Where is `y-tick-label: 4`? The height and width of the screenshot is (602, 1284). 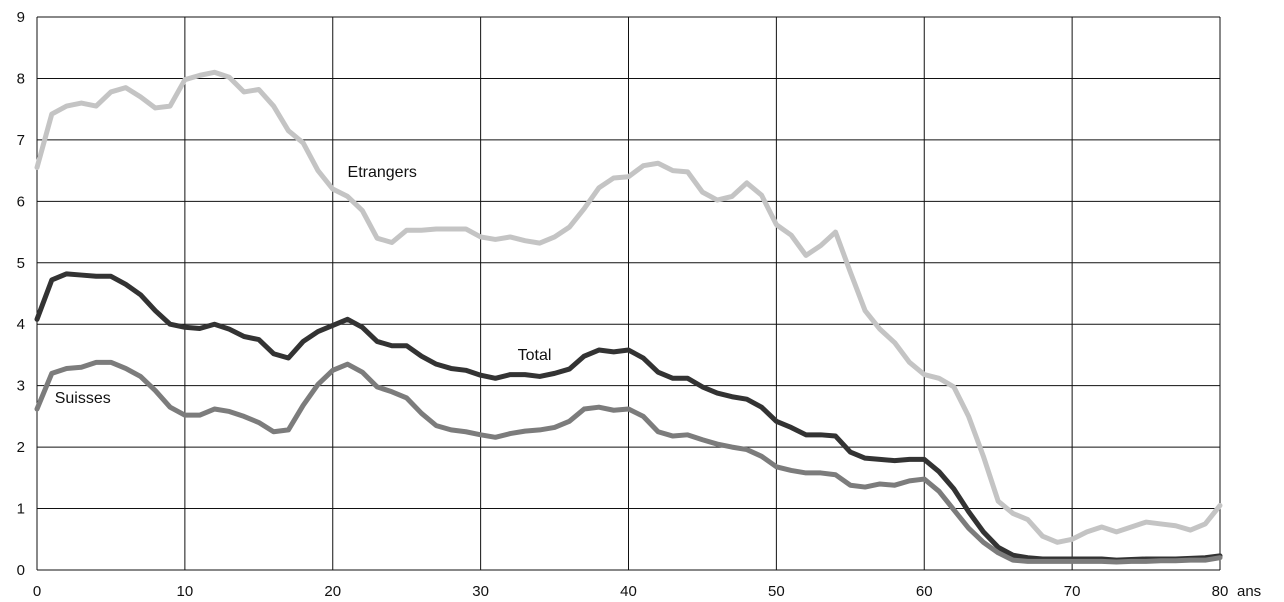
y-tick-label: 4 is located at coordinates (21, 324).